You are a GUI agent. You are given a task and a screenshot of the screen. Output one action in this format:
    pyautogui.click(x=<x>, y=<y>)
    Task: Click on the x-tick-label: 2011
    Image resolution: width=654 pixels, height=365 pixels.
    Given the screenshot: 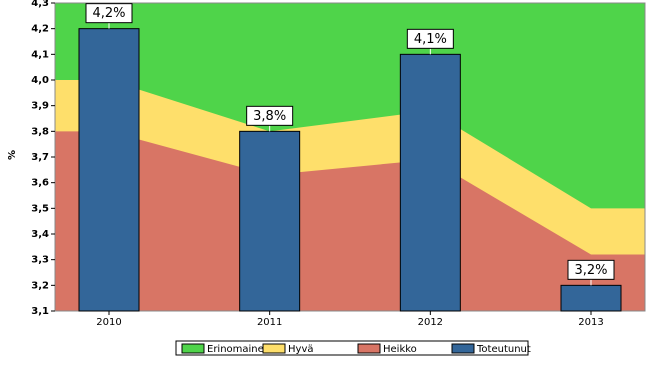 What is the action you would take?
    pyautogui.click(x=269, y=322)
    